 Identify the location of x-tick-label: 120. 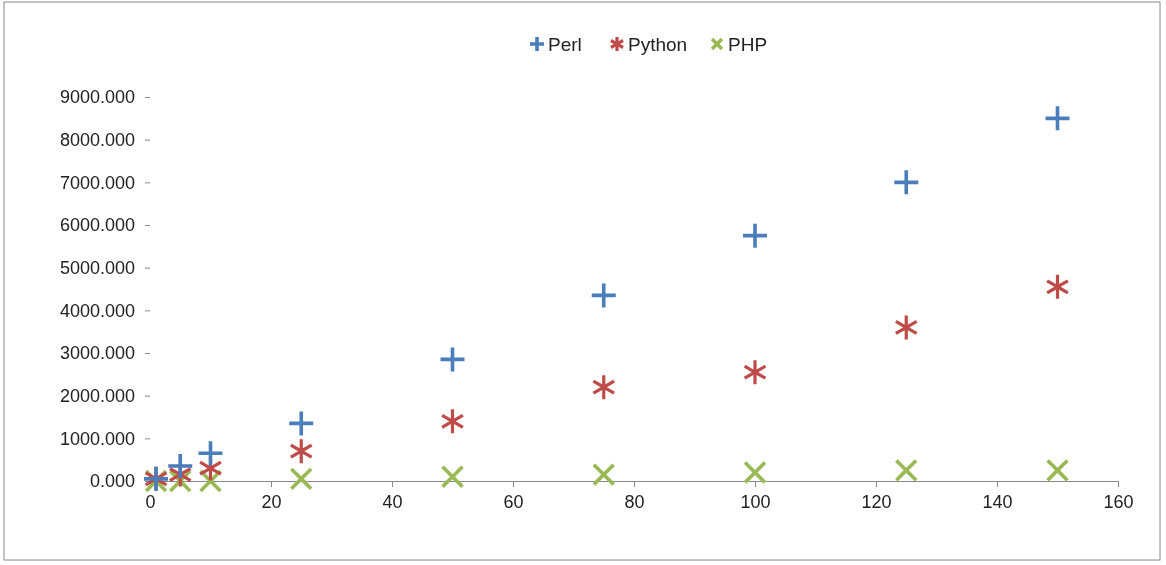
(876, 501).